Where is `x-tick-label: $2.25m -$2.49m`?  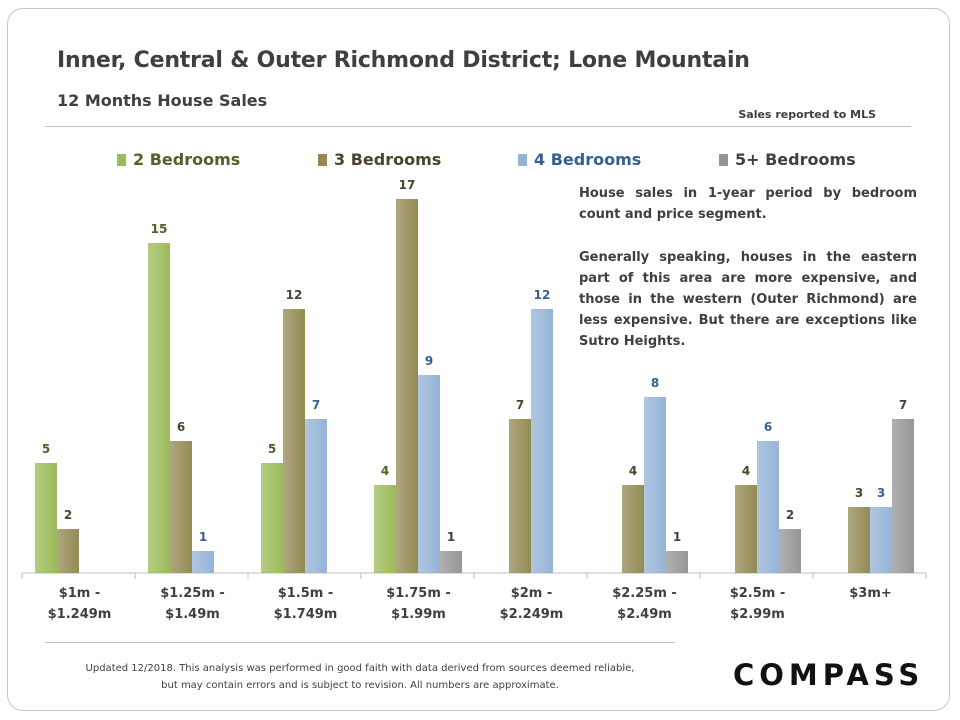
x-tick-label: $2.25m -$2.49m is located at coordinates (644, 604).